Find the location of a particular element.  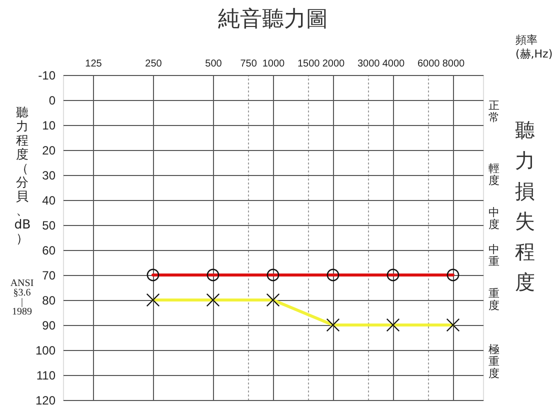

x-tick-label: 500 is located at coordinates (213, 64).